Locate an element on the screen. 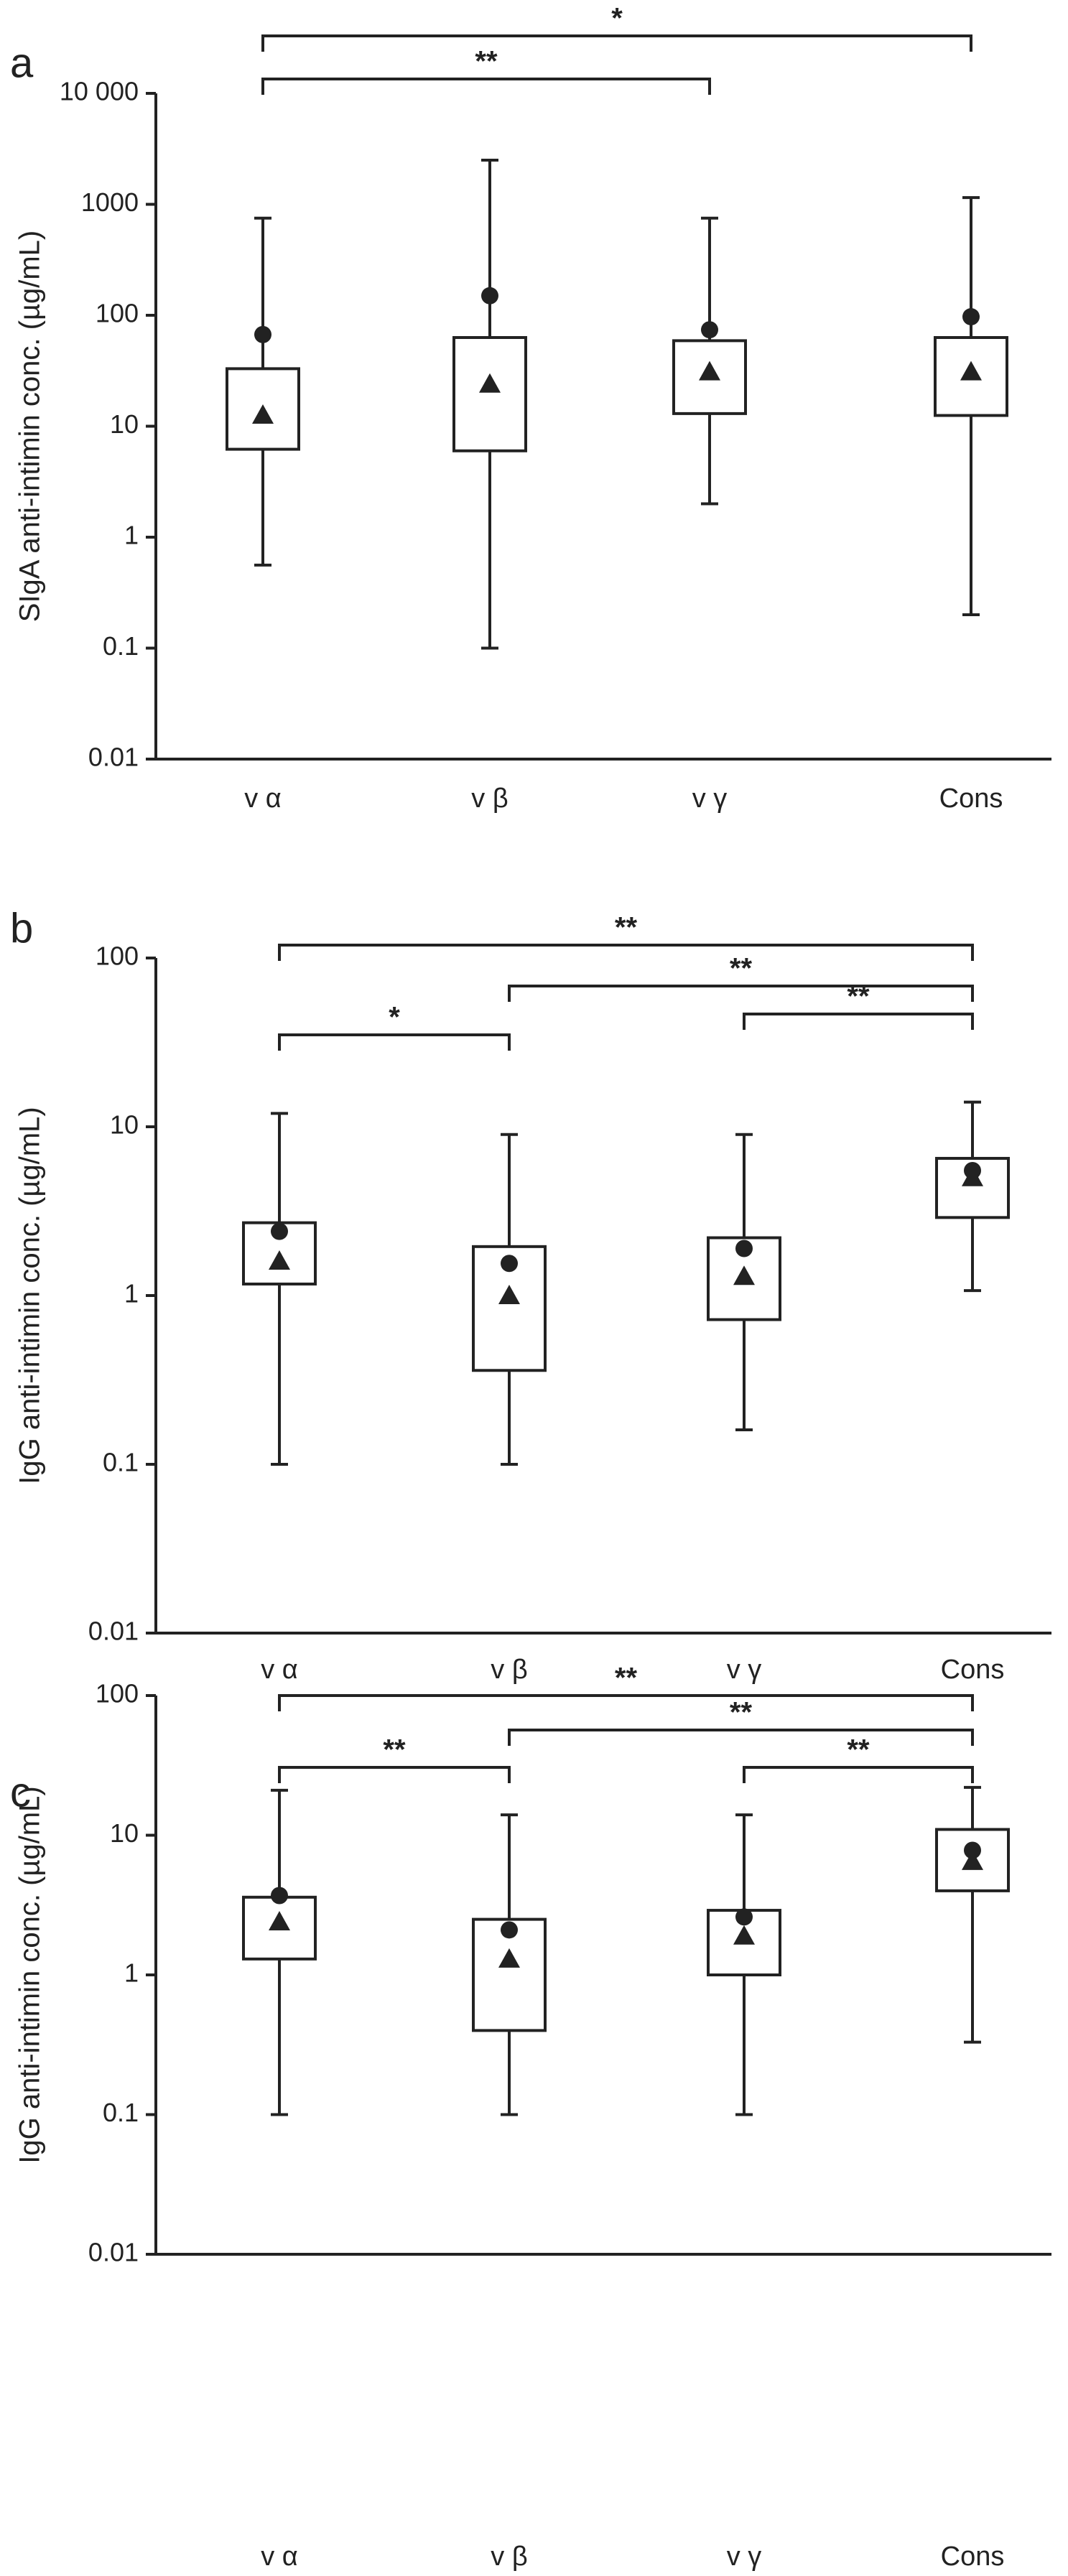 The image size is (1068, 2576). panel-label: c is located at coordinates (20, 1792).